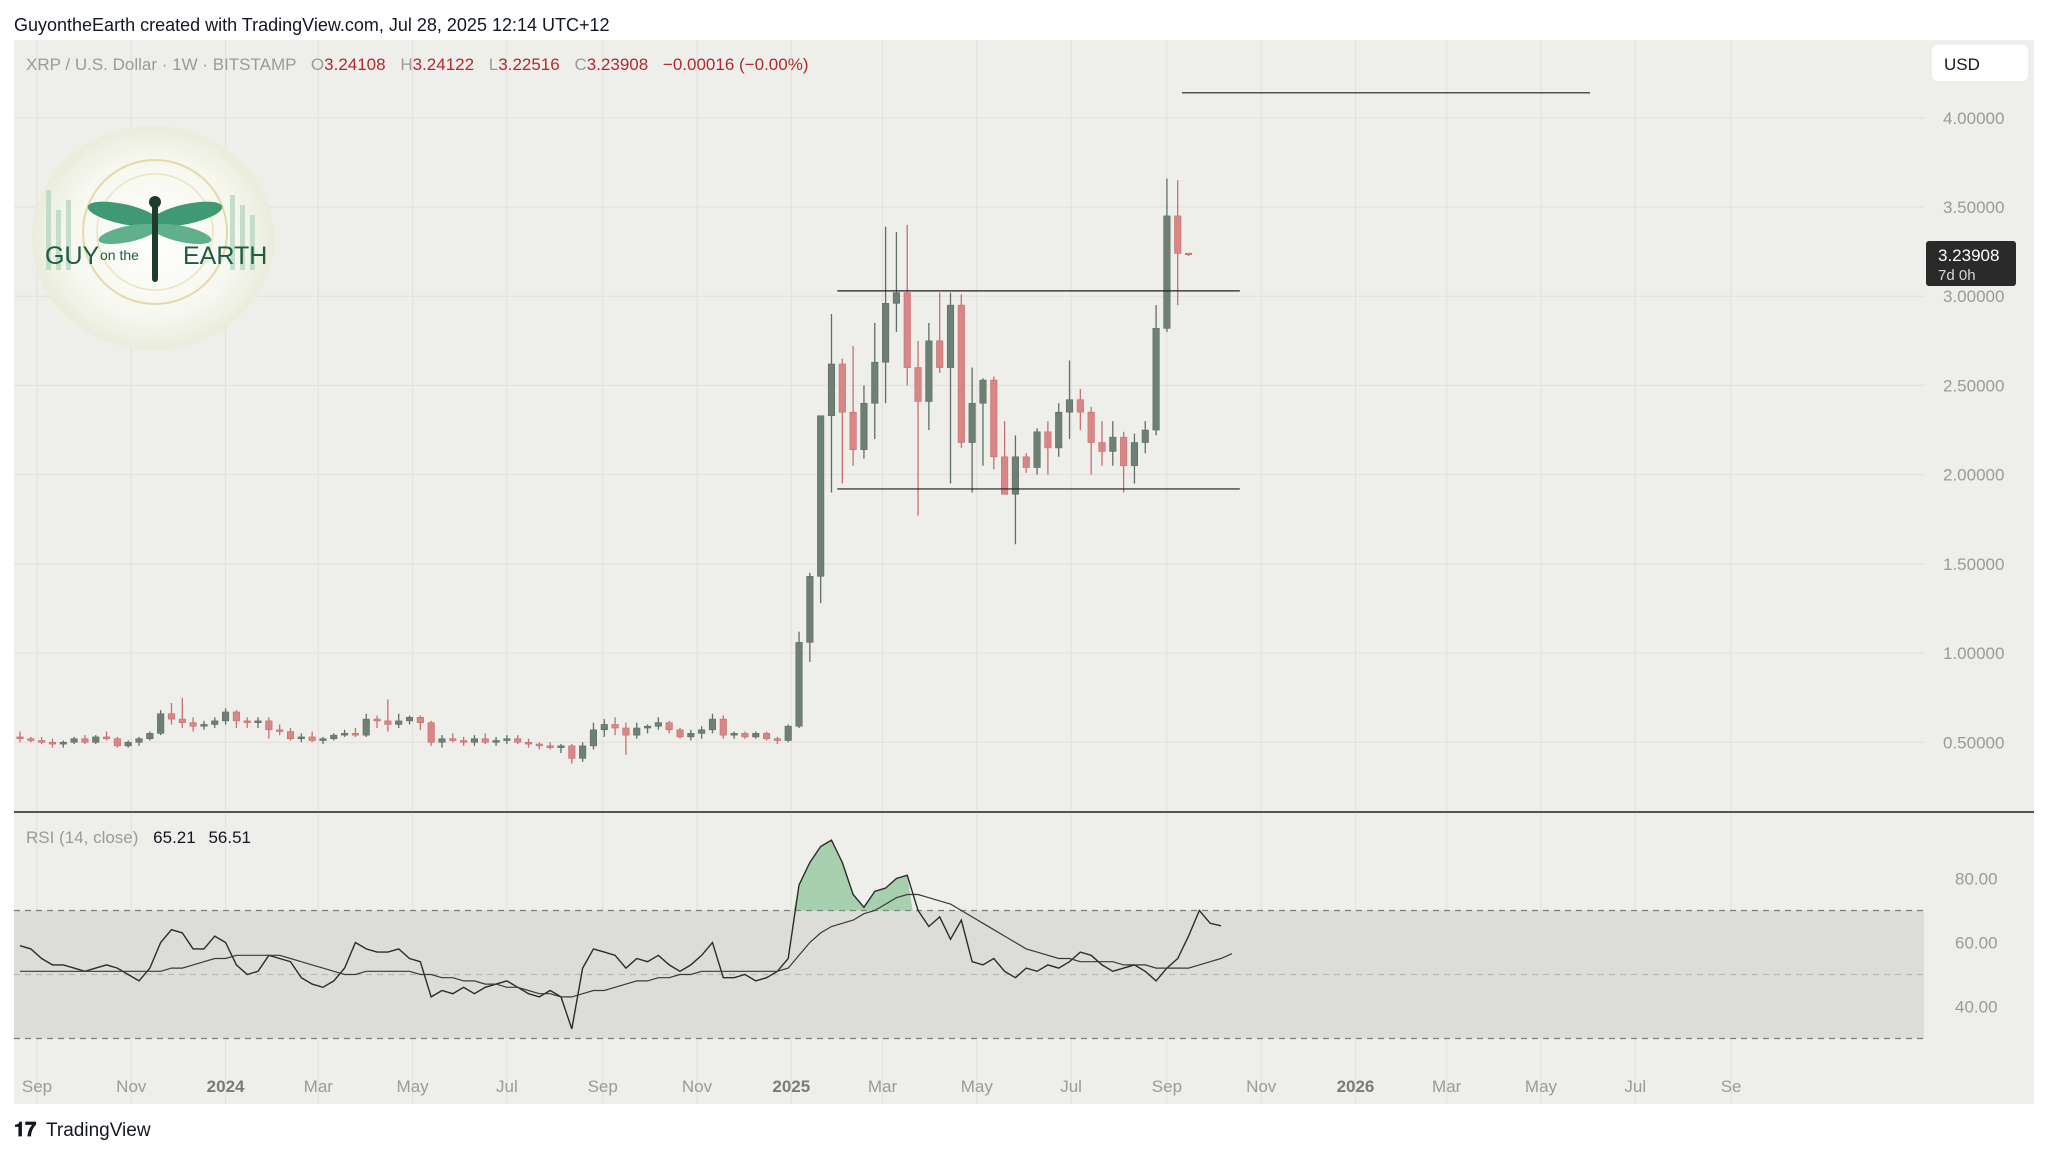 The height and width of the screenshot is (1154, 2048). I want to click on tradingview-brand: 𝟏𝟕 TradingView, so click(82, 1130).